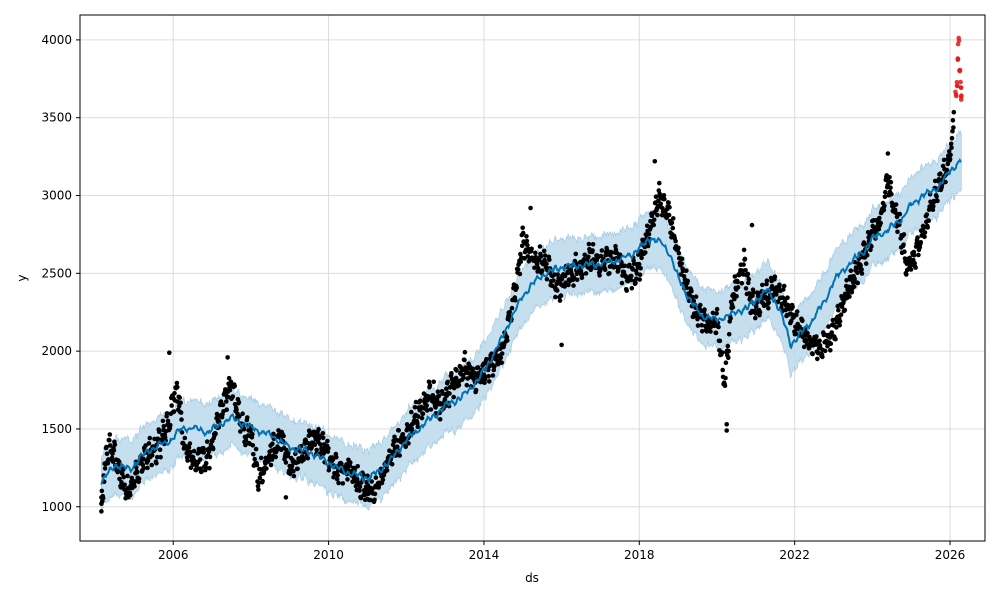  Describe the element at coordinates (56, 118) in the screenshot. I see `y-tick-label: 3500` at that location.